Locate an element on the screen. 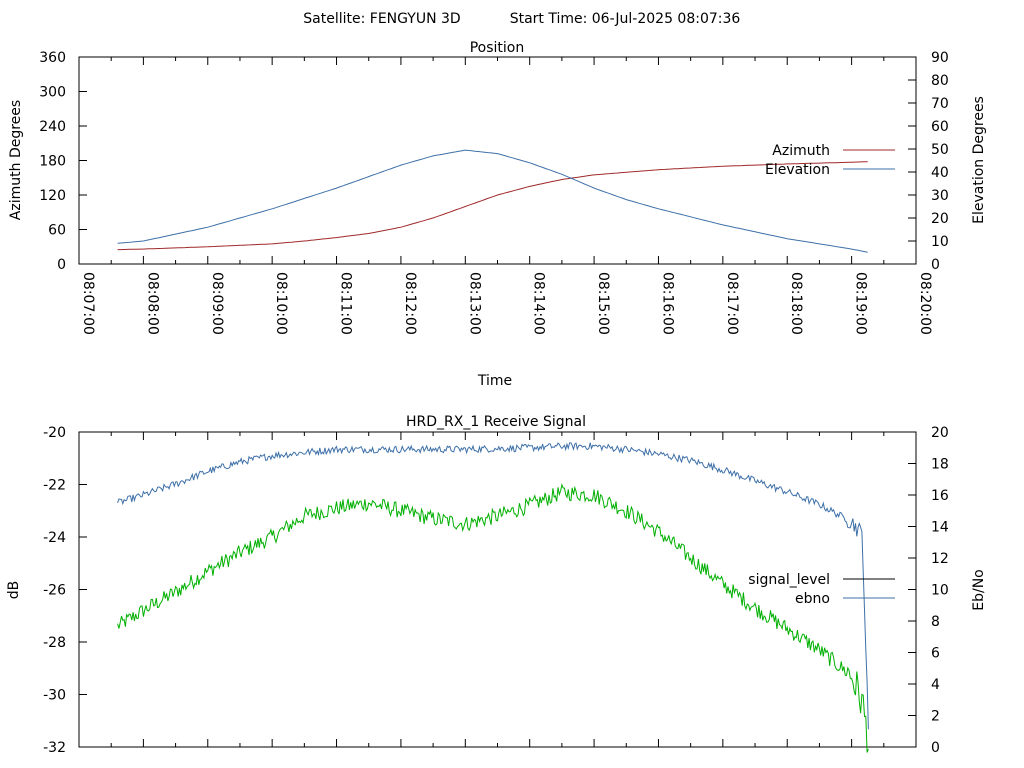 The image size is (1024, 768). y2-tick-label: 8 is located at coordinates (935, 622).